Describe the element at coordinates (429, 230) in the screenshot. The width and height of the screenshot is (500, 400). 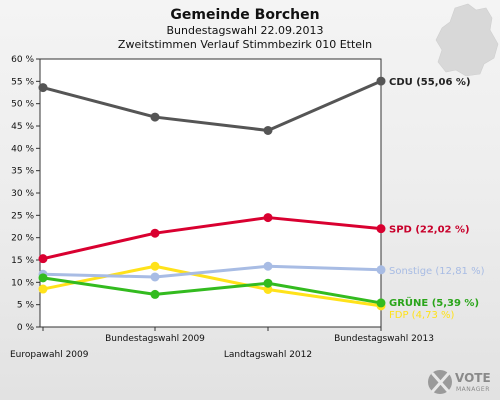
I see `series-label: SPD (22,02 %)` at that location.